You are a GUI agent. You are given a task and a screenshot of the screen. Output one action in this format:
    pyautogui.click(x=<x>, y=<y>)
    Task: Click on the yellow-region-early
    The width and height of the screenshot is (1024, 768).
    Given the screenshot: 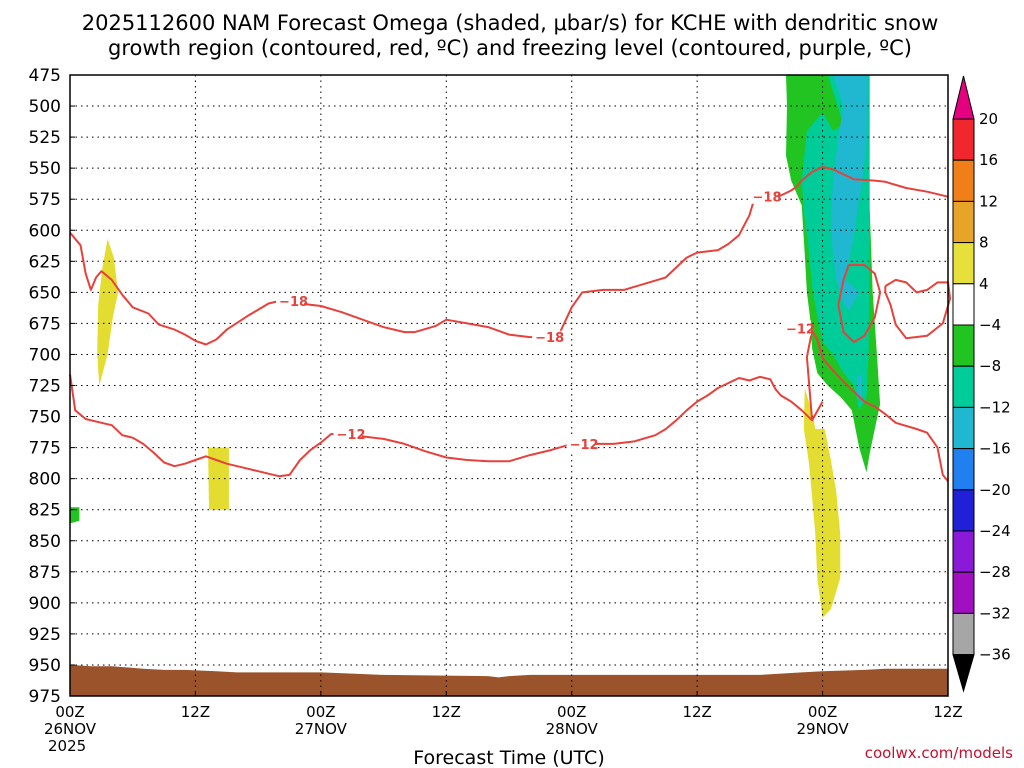 What is the action you would take?
    pyautogui.click(x=108, y=312)
    